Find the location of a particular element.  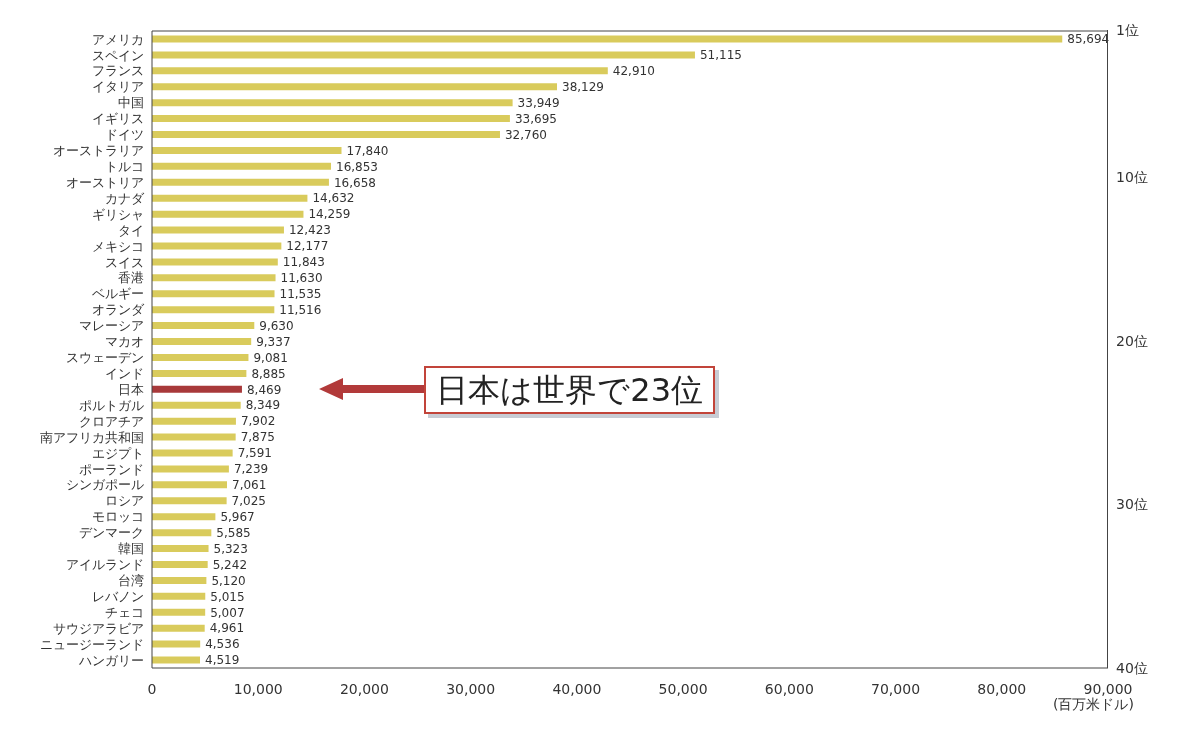

data-label: 4,519 is located at coordinates (222, 660).